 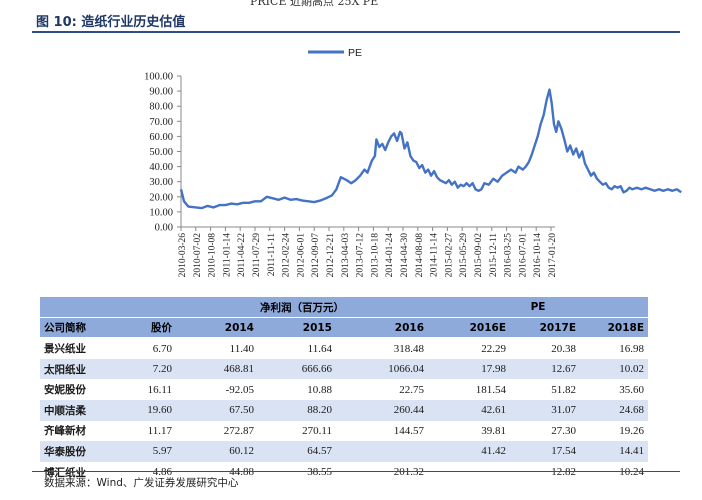 What do you see at coordinates (217, 328) in the screenshot?
I see `col-header-2014: 2014` at bounding box center [217, 328].